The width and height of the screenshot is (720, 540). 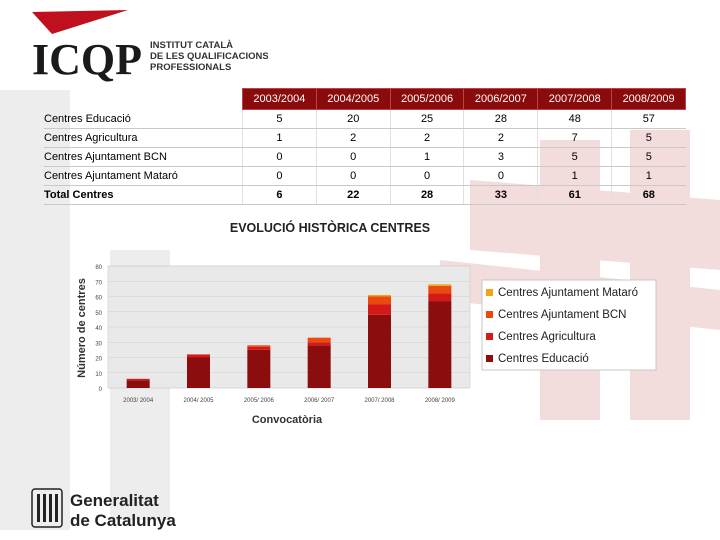 I want to click on row-label: Centres Agricultura, so click(x=143, y=138).